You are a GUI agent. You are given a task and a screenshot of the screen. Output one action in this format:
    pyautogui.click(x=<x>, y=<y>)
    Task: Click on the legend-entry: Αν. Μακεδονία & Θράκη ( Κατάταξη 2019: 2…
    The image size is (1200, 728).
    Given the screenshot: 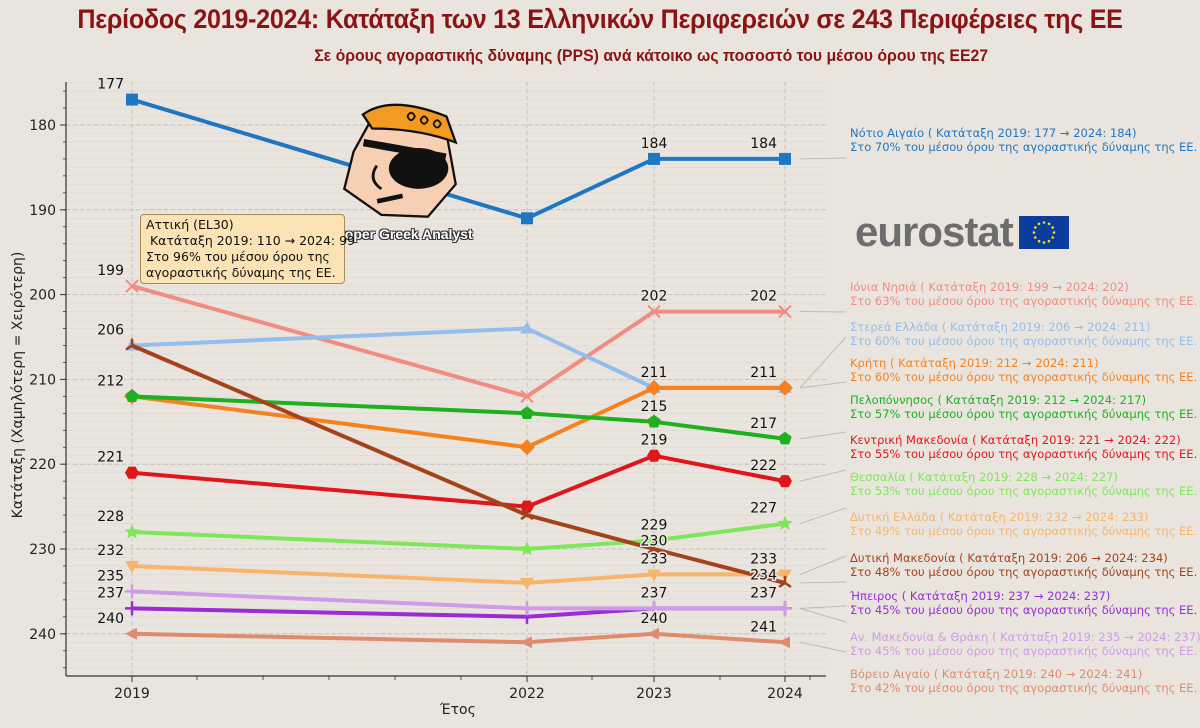 What is the action you would take?
    pyautogui.click(x=1025, y=644)
    